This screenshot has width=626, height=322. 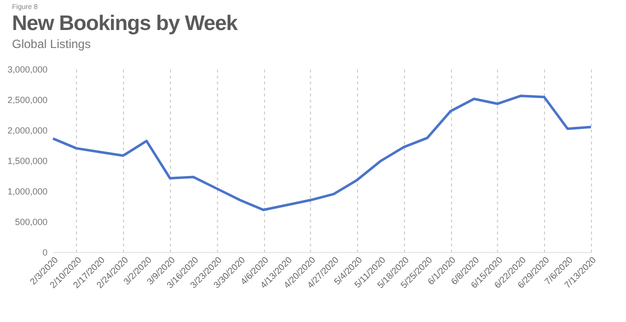 What do you see at coordinates (27, 161) in the screenshot?
I see `y-tick-label: 1,500,000` at bounding box center [27, 161].